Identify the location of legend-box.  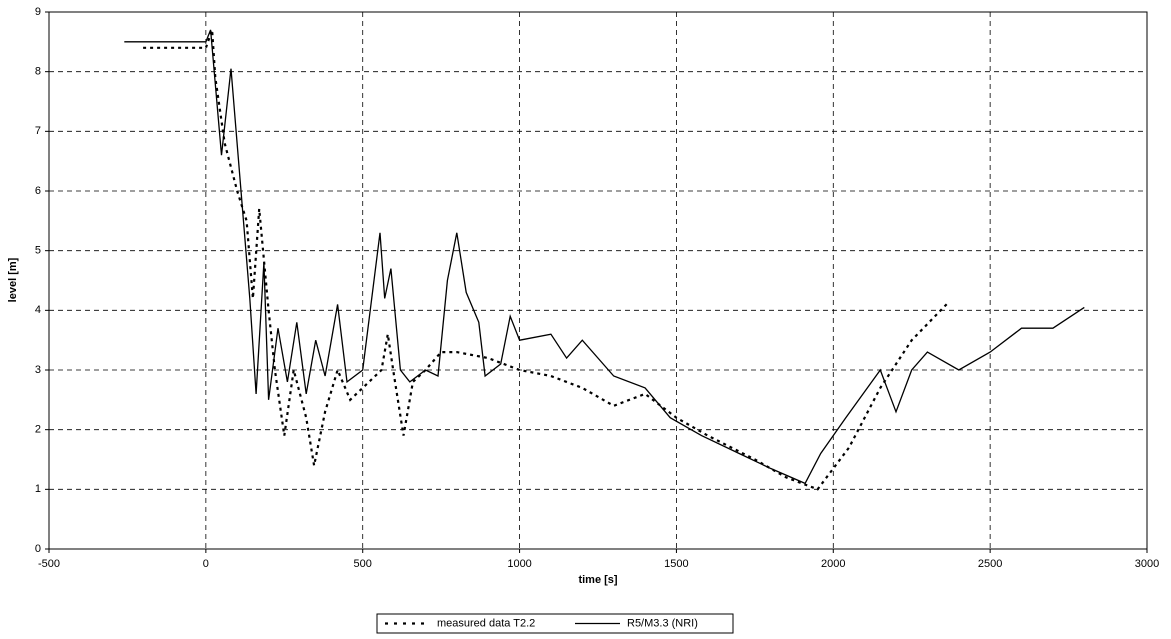
(555, 623).